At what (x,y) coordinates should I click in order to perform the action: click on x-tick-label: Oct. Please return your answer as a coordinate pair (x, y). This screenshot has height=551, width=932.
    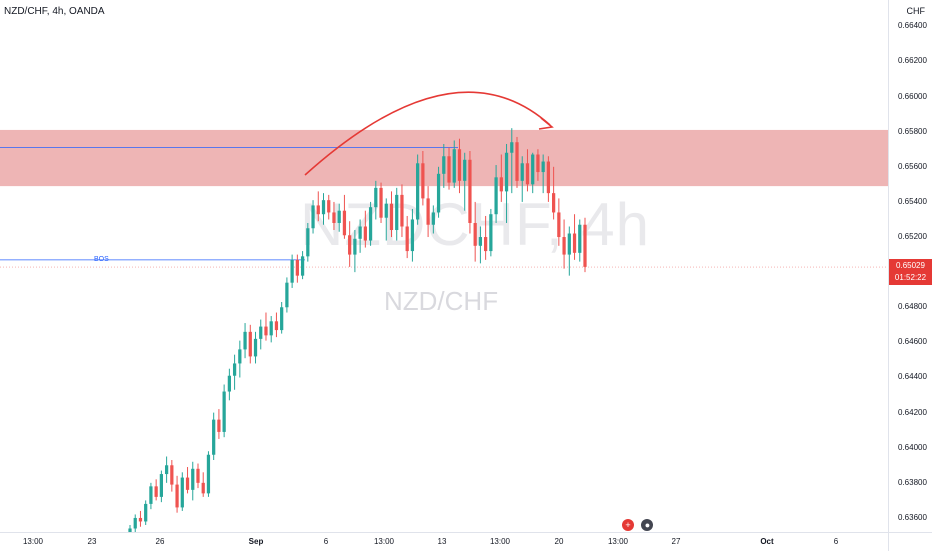
    Looking at the image, I should click on (767, 541).